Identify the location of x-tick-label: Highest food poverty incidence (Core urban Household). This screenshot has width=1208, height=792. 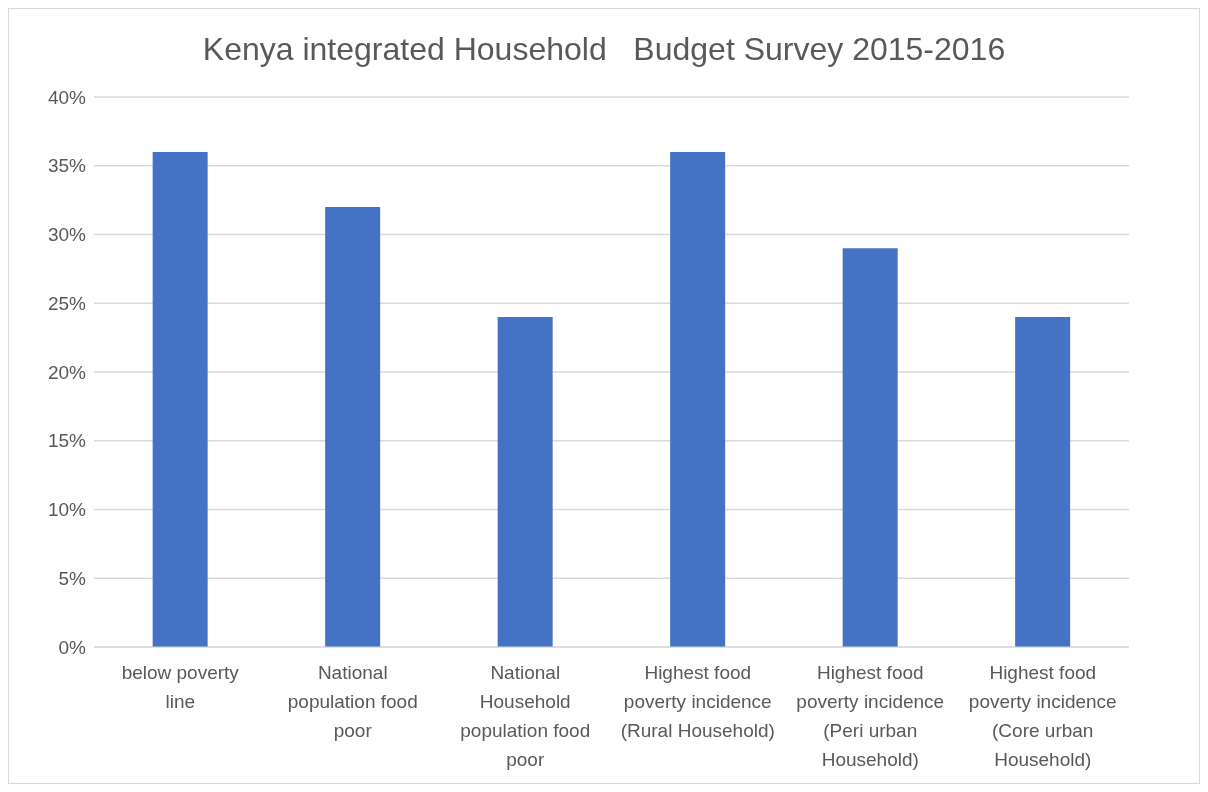
(1042, 716).